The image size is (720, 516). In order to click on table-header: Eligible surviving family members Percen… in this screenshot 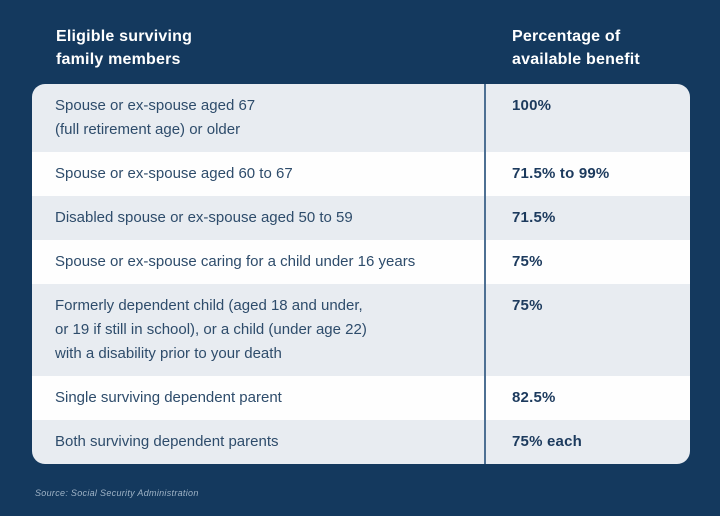, I will do `click(360, 35)`.